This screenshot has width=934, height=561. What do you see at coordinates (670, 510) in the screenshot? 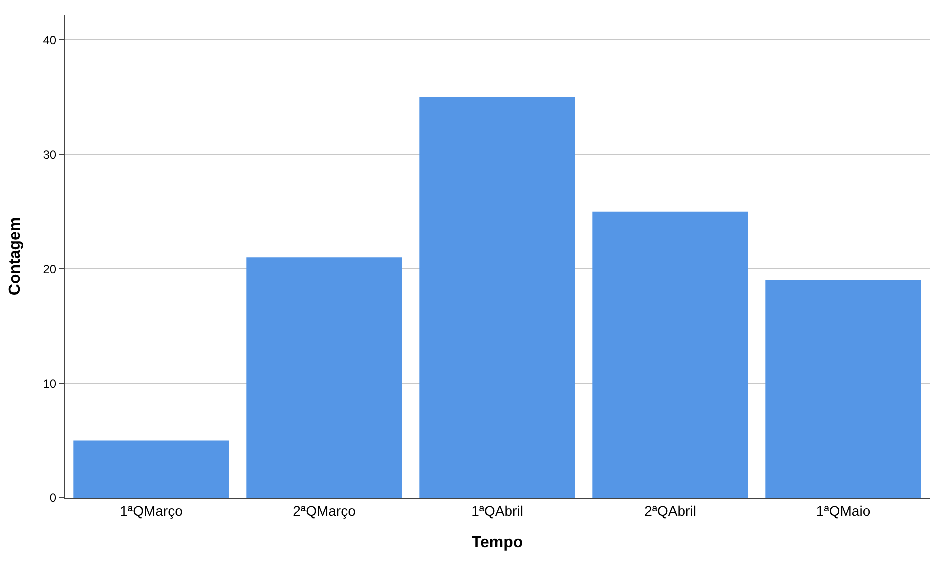
I see `x-tick-label: 2ªQAbril` at bounding box center [670, 510].